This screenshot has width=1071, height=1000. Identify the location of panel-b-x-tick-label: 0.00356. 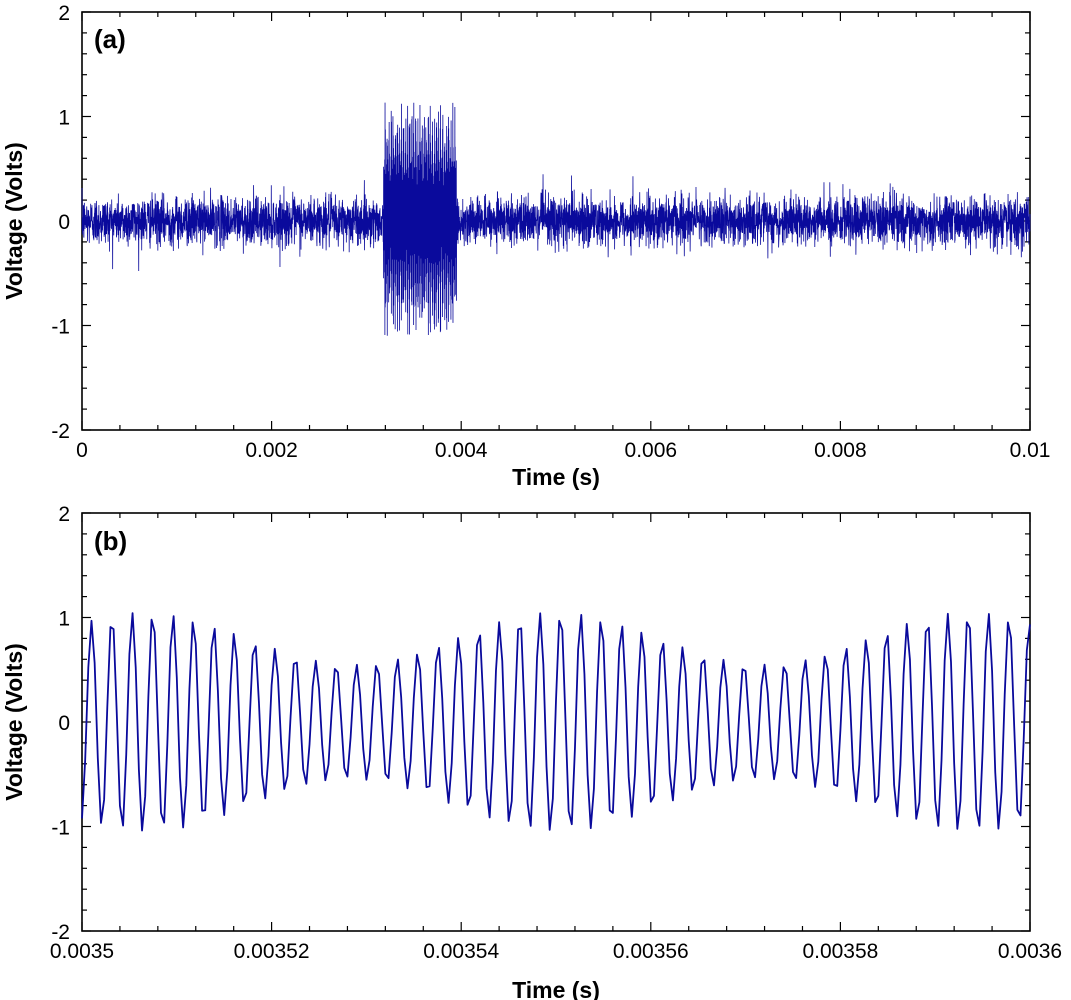
(651, 951).